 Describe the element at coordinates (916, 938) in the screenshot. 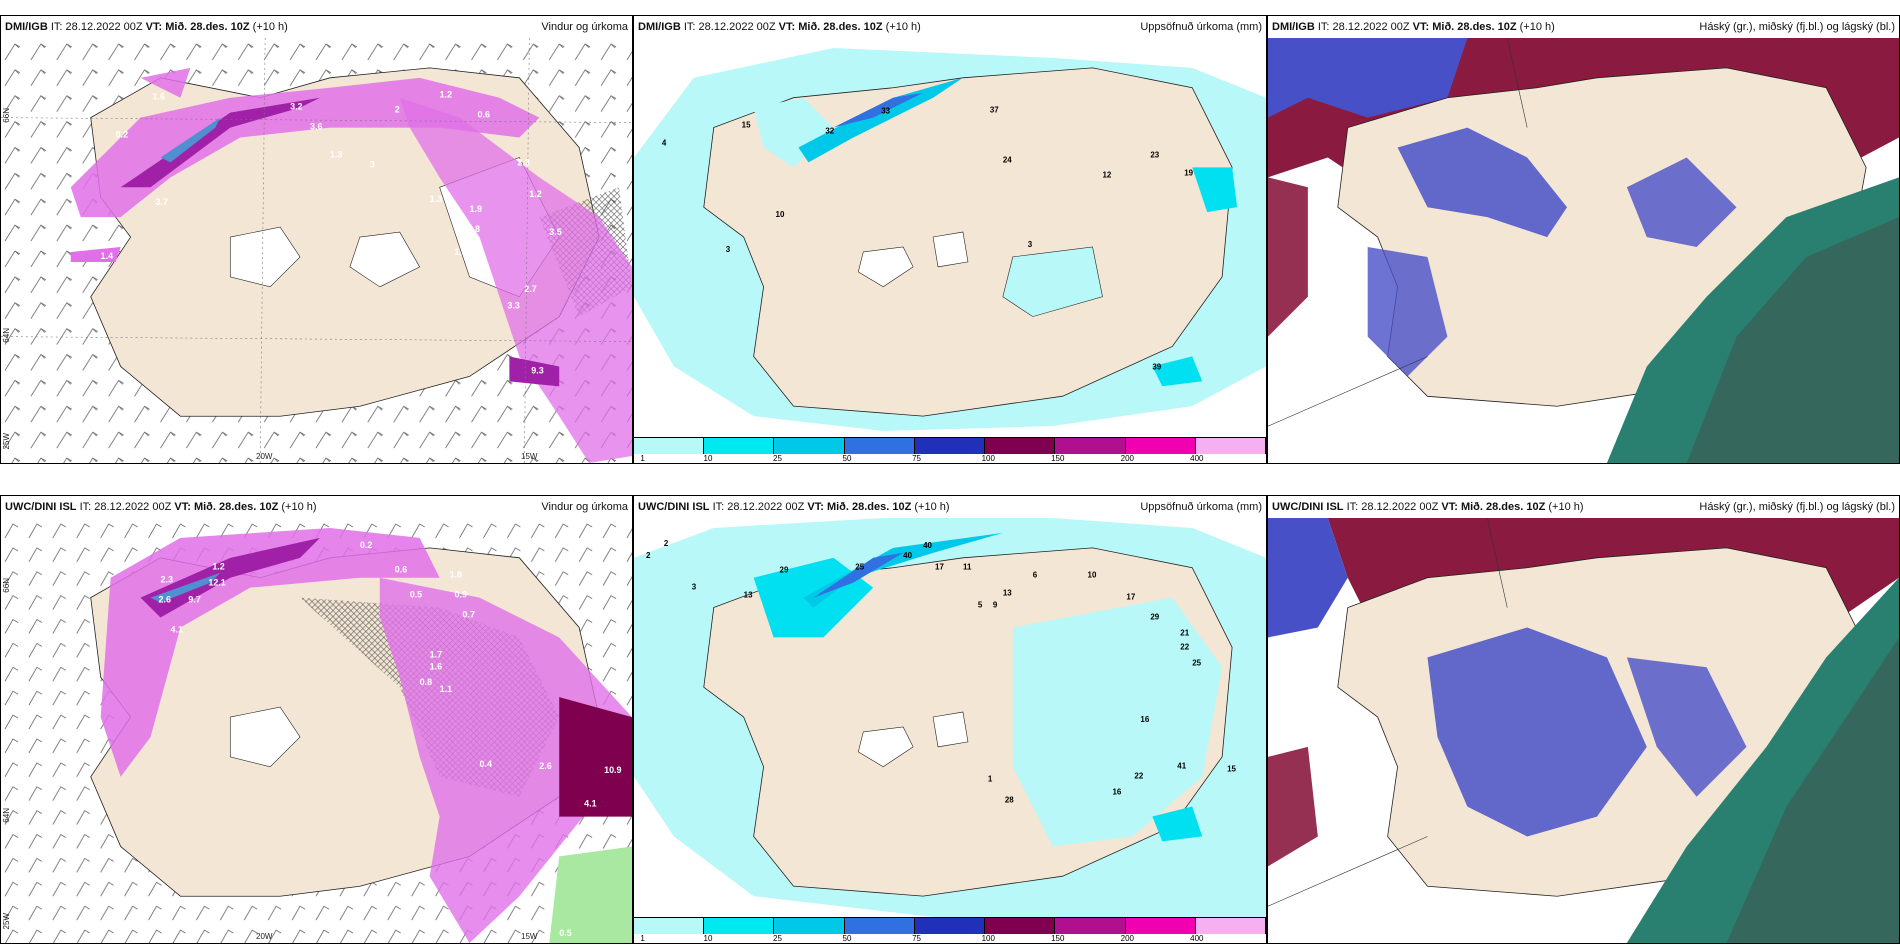

I see `legend-value: 75` at that location.